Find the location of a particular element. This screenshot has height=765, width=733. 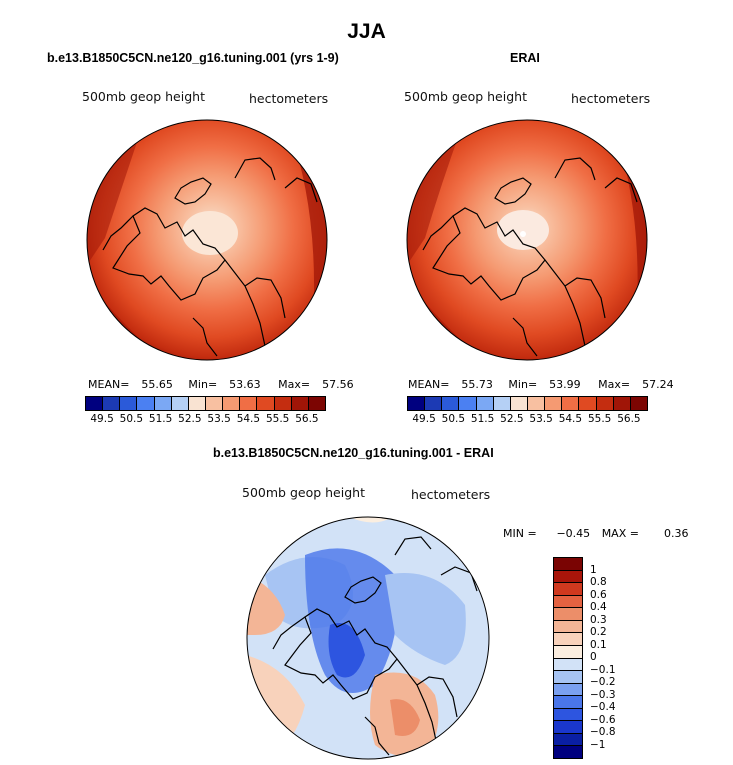

panel2-colorbar-ticks: 49.5 50.5 51.5 52.5 53.5 54.5 55.5 56.5 is located at coordinates (526, 420).